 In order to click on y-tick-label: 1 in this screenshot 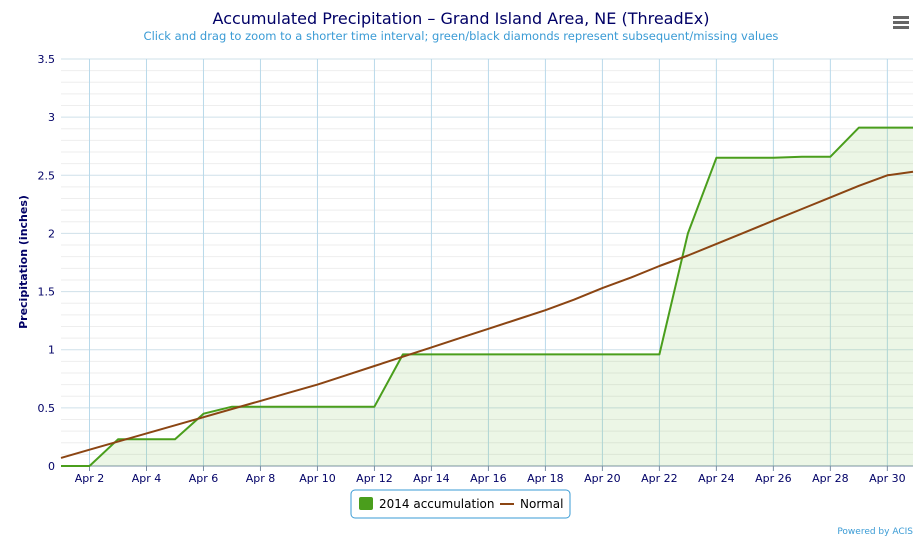, I will do `click(51, 350)`.